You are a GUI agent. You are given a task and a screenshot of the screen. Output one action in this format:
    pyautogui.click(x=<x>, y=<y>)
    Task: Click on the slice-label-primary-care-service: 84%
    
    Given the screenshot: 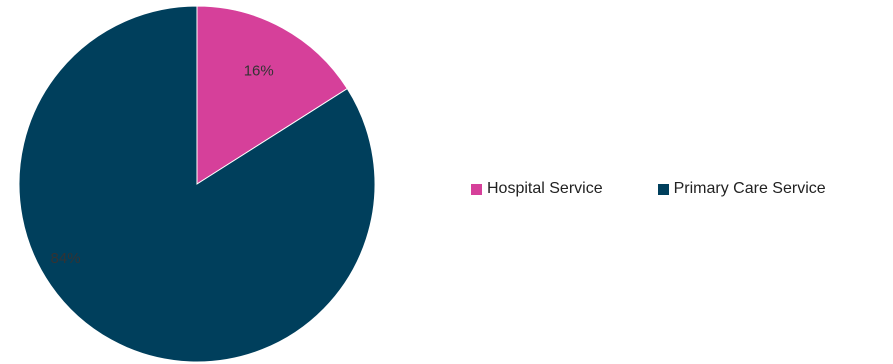 What is the action you would take?
    pyautogui.click(x=66, y=258)
    